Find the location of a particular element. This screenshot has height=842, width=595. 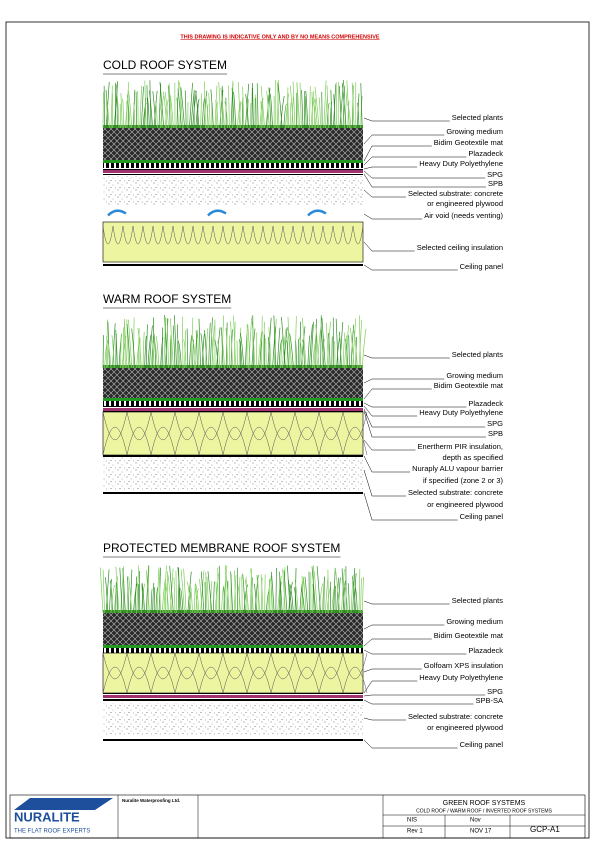

layer-label: Ceiling panel is located at coordinates (482, 516).